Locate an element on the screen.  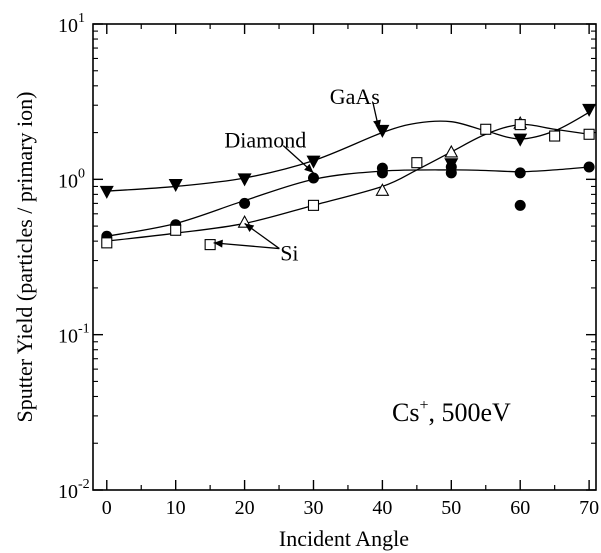
y-axis-label: Sputter Yield (particles / primary ion) is located at coordinates (24, 257).